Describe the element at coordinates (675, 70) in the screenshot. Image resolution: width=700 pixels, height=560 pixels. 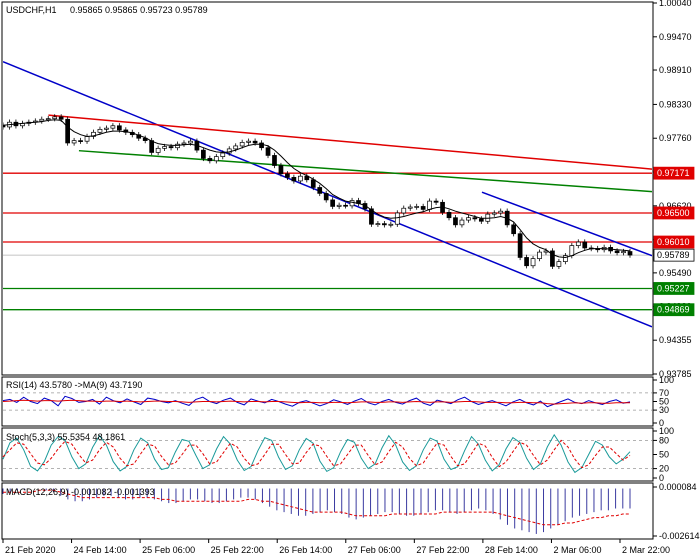
I see `price-tick-label: 0.98910` at that location.